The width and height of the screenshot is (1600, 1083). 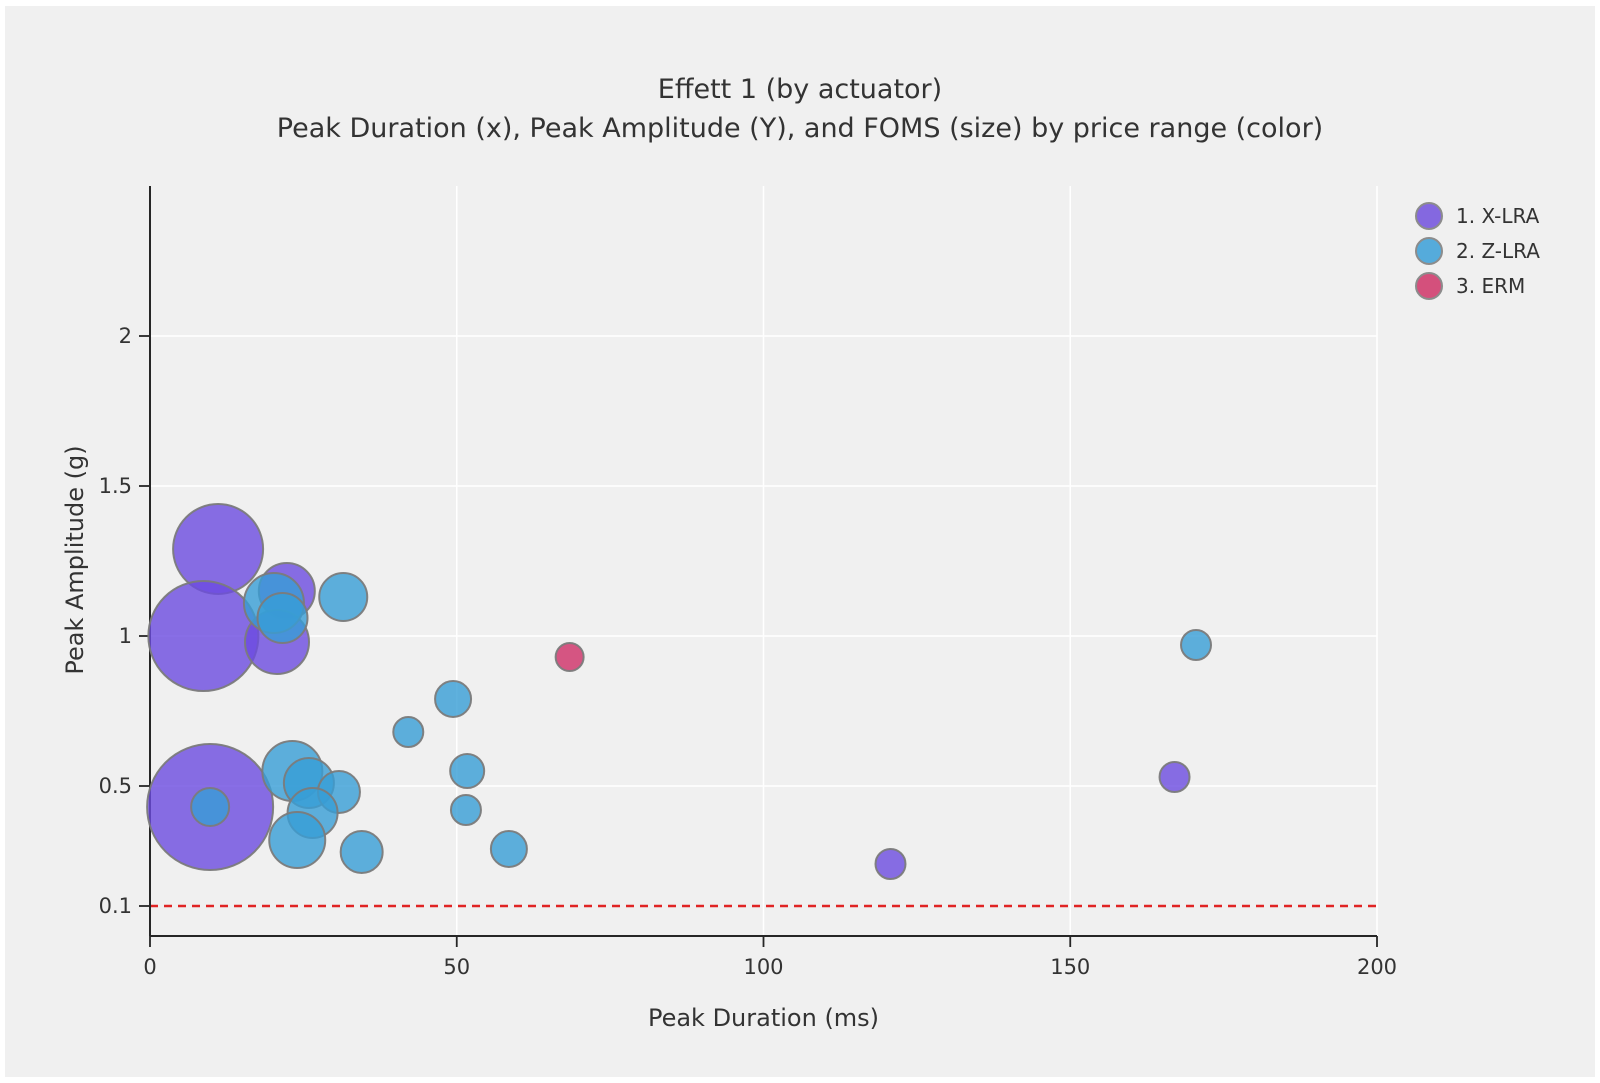 What do you see at coordinates (1498, 250) in the screenshot?
I see `legend-label: 2. Z-LRA` at bounding box center [1498, 250].